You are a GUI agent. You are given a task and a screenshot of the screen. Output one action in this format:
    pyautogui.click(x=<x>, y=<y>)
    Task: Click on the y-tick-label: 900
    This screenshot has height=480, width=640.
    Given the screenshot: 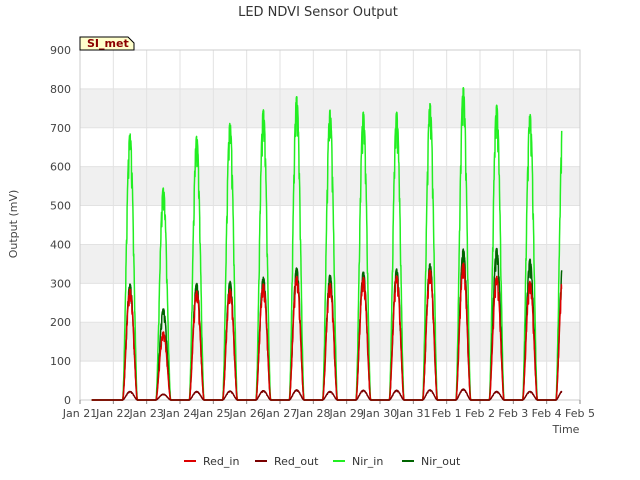 What is the action you would take?
    pyautogui.click(x=60, y=50)
    